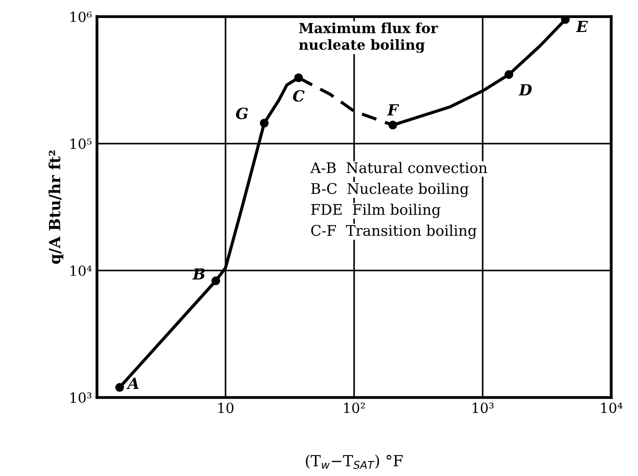 Image resolution: width=638 pixels, height=476 pixels. Describe the element at coordinates (298, 96) in the screenshot. I see `annotation: C` at that location.